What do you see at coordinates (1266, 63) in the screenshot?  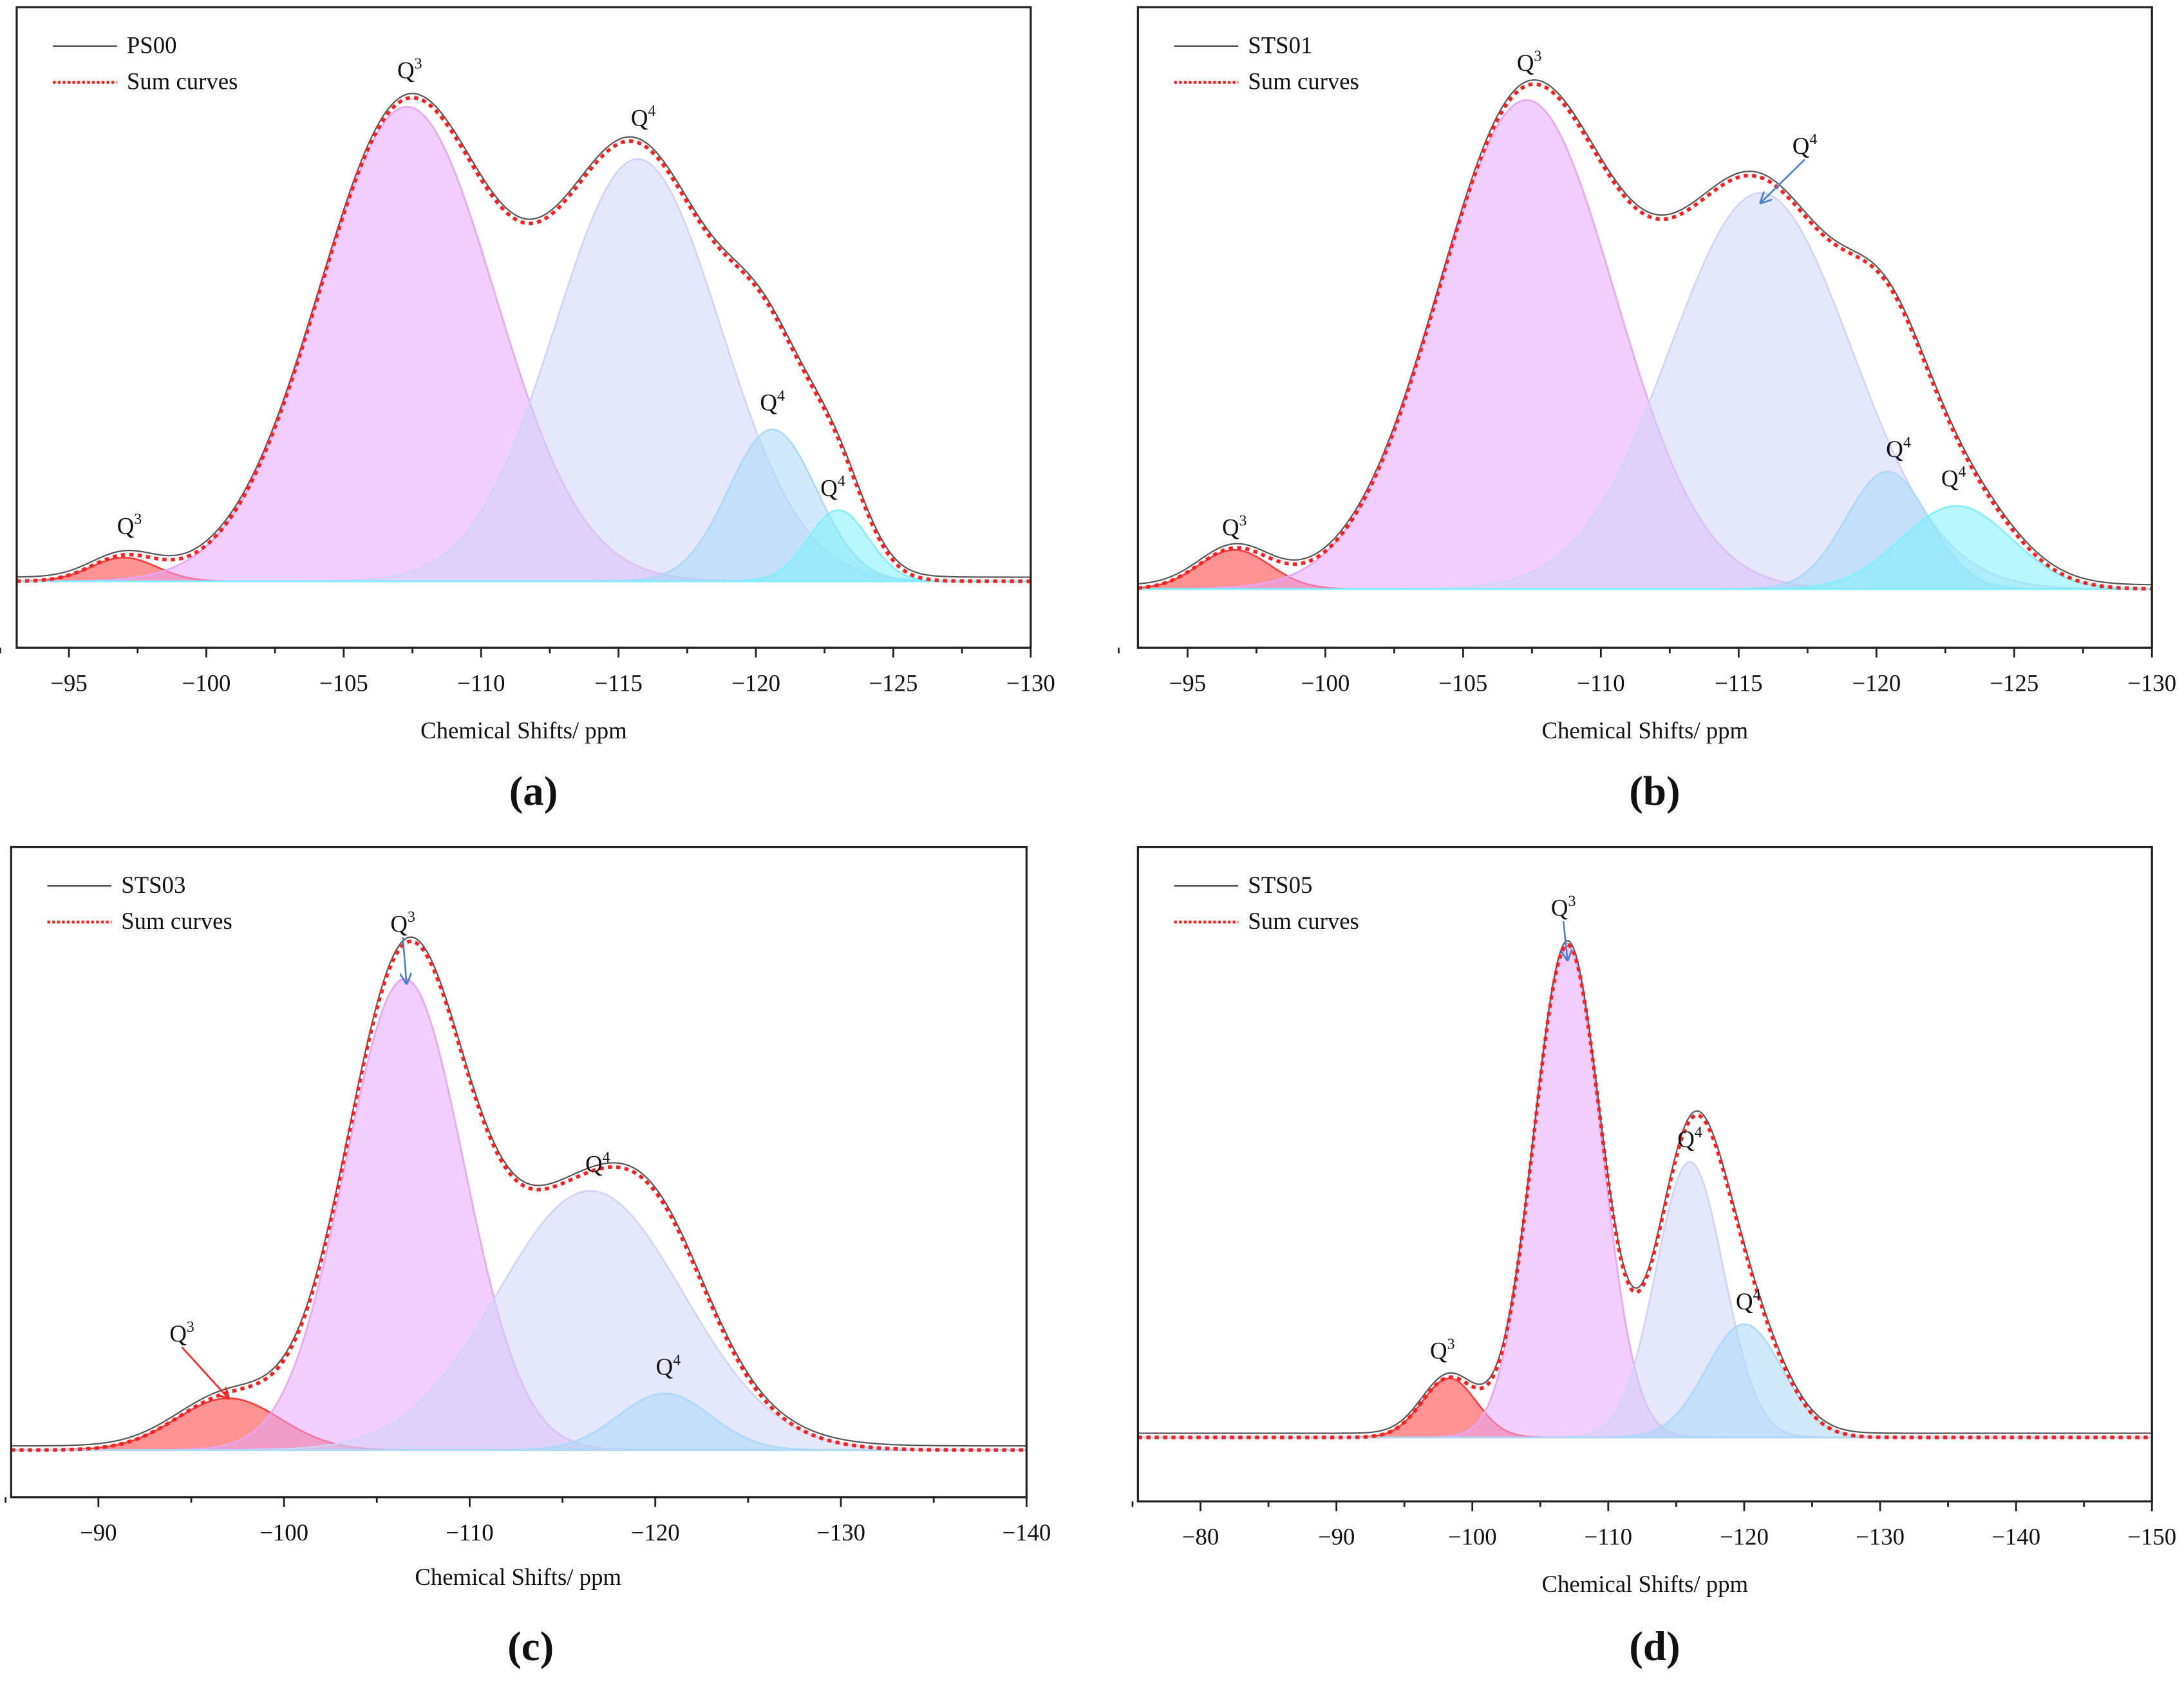 I see `legend: STS01 Sum curves` at bounding box center [1266, 63].